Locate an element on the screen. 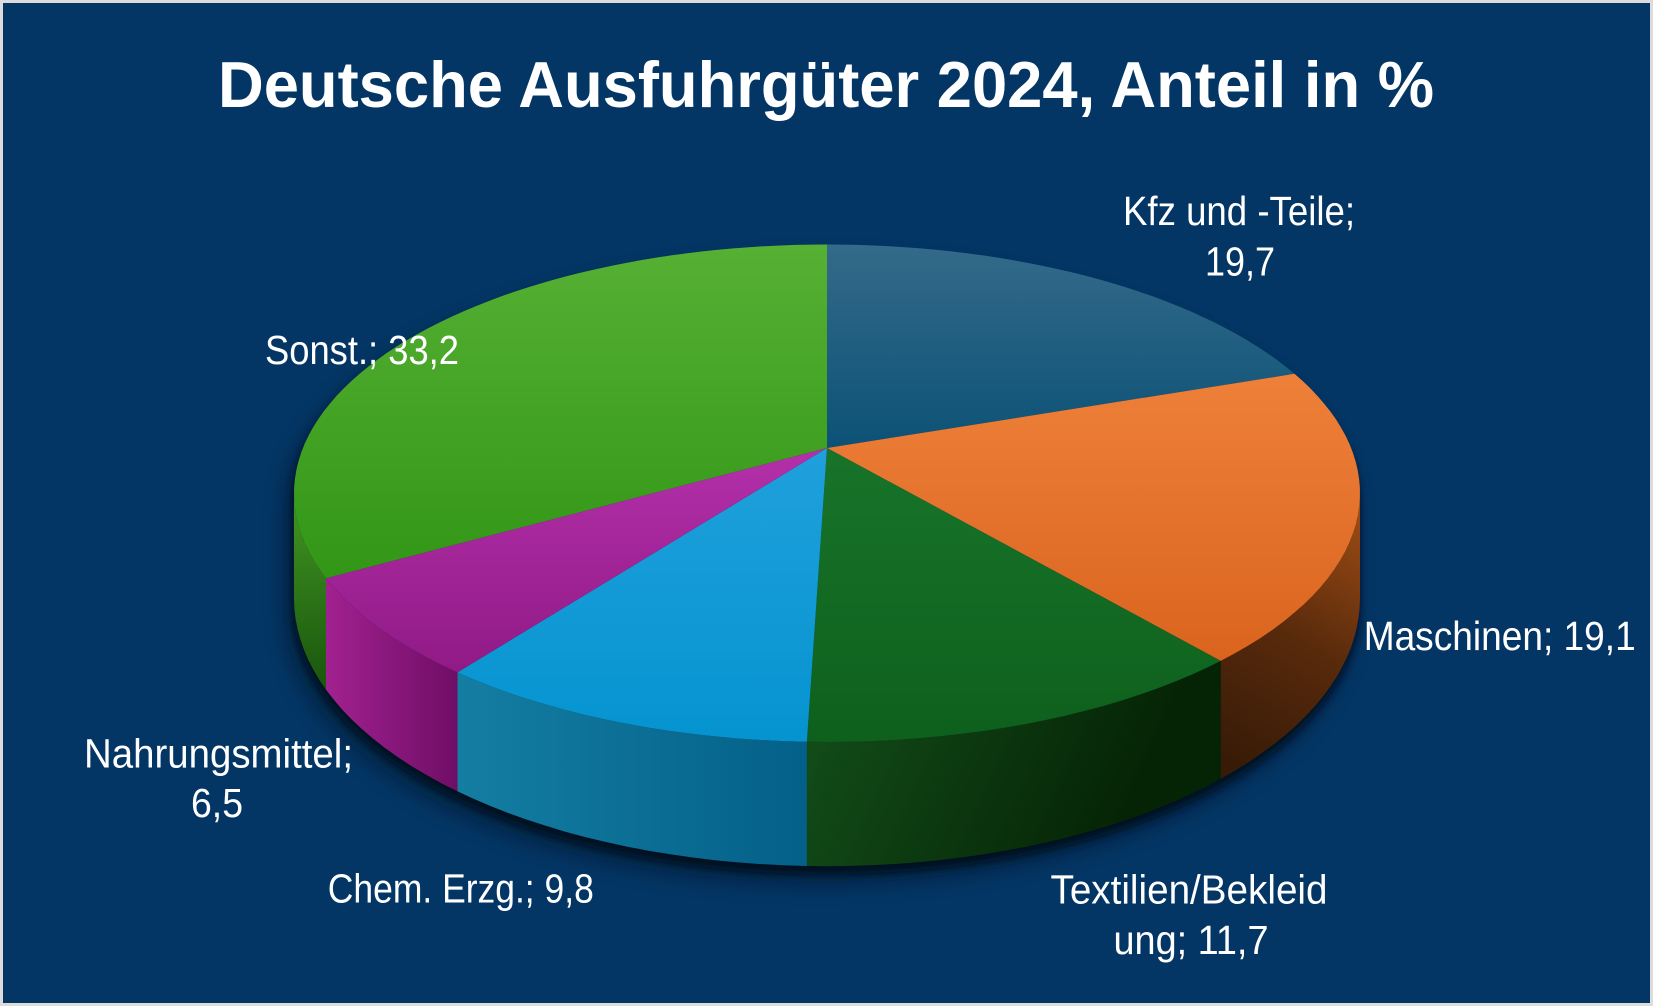 This screenshot has width=1653, height=1006. svg-text: Textilien/Bekleid is located at coordinates (1189, 890).